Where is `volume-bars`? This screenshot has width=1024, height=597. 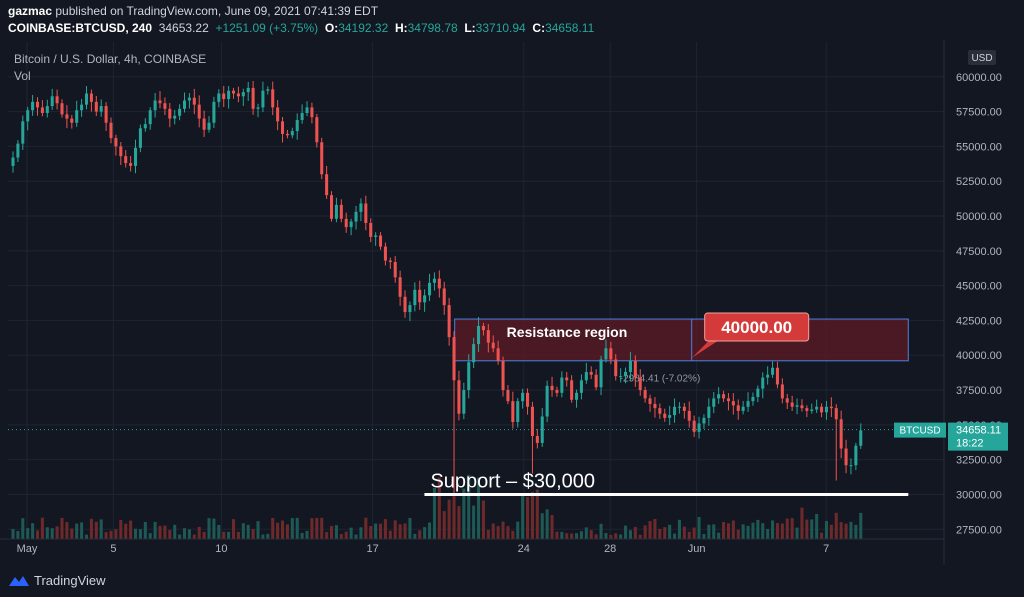 volume-bars is located at coordinates (437, 506).